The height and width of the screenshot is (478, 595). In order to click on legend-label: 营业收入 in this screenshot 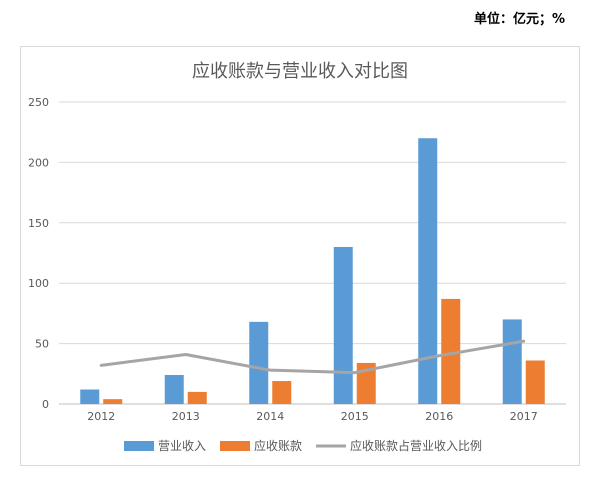, I will do `click(182, 446)`.